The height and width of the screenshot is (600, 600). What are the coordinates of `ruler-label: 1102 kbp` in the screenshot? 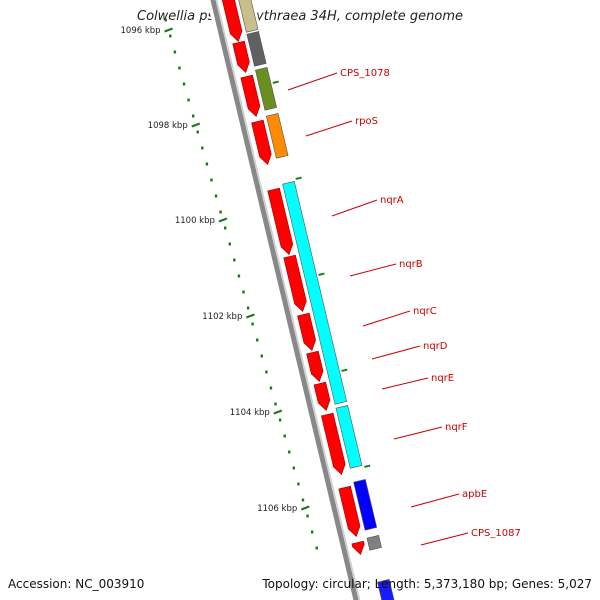 It's located at (222, 317).